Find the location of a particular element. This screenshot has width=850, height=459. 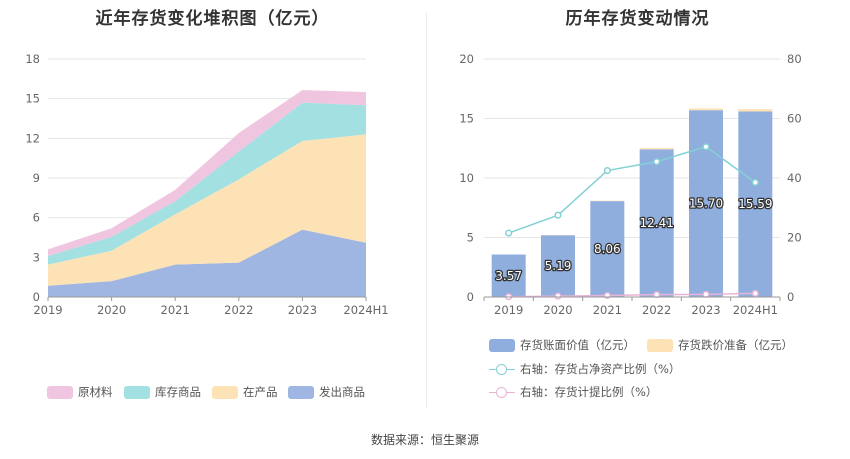

bar-data-label: 5.19 is located at coordinates (558, 266).